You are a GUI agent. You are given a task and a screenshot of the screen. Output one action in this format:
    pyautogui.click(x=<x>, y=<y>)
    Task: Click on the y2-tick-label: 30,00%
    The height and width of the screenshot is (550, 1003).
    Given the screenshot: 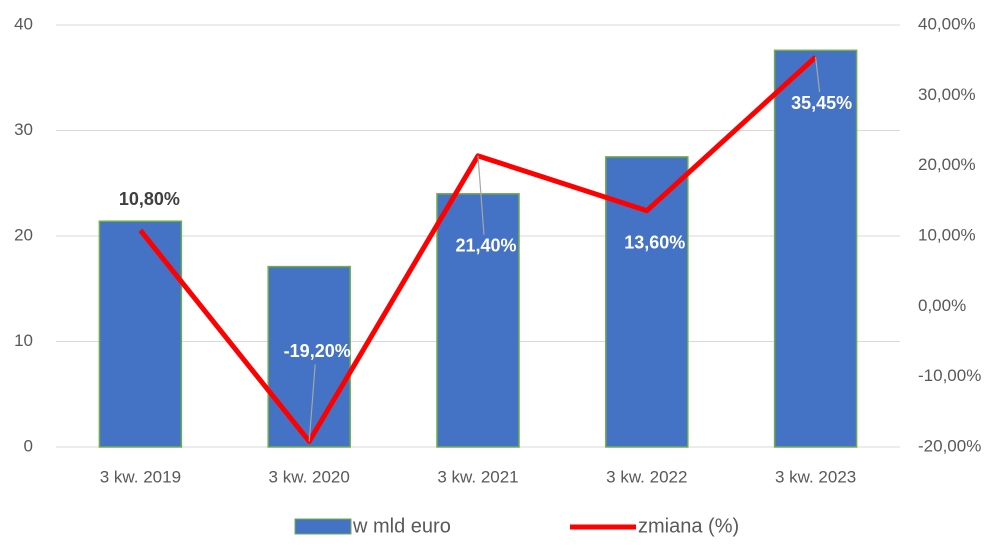 What is the action you would take?
    pyautogui.click(x=947, y=94)
    